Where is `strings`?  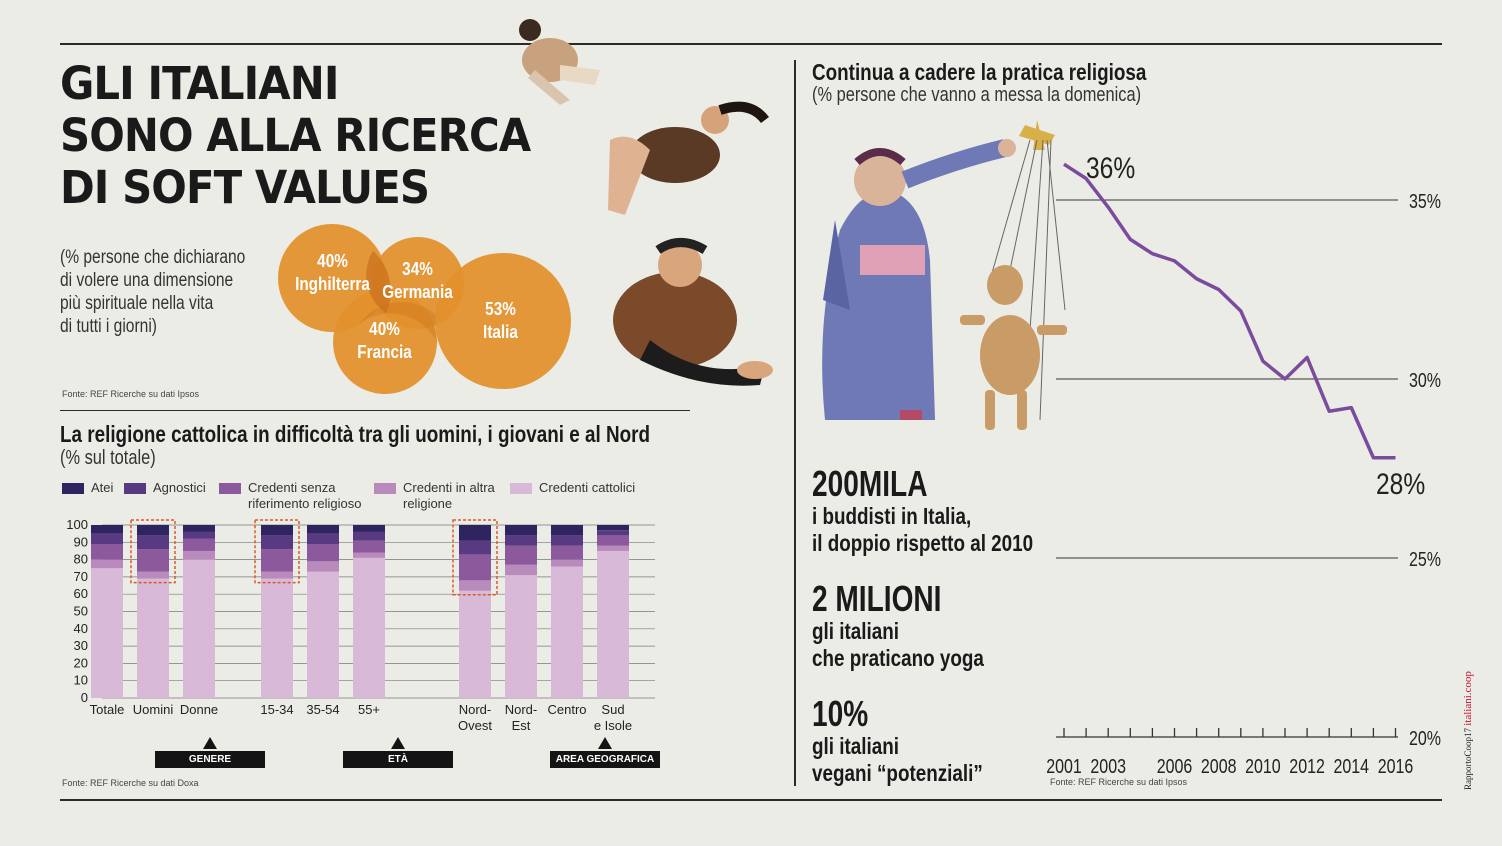 strings is located at coordinates (1027, 280).